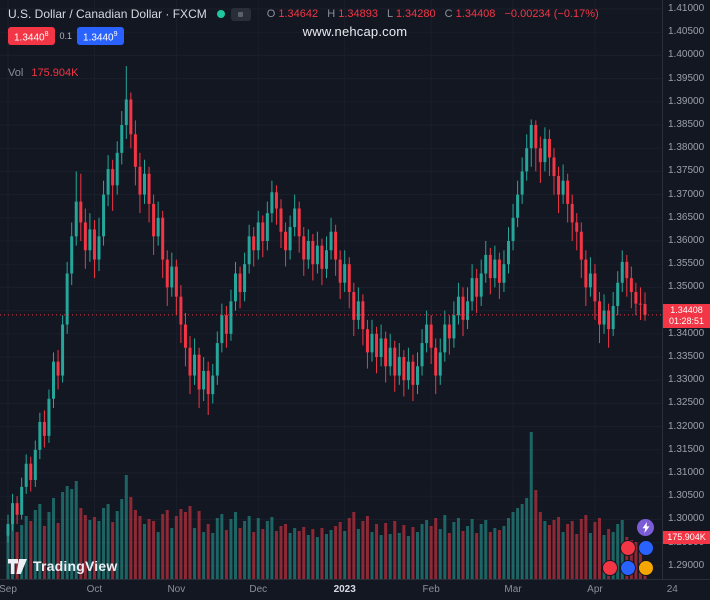 The height and width of the screenshot is (600, 710). I want to click on time-tick-label: 2023, so click(344, 589).